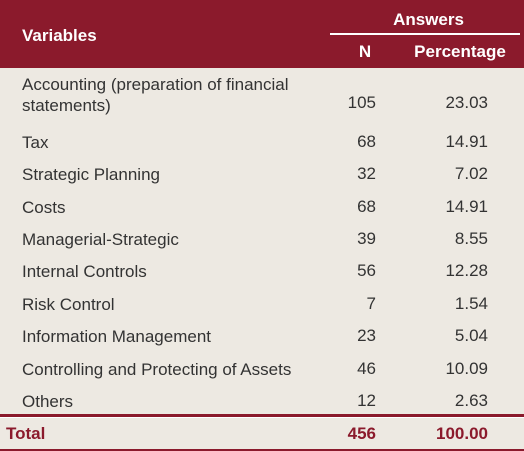 This screenshot has width=524, height=451. I want to click on row-label: Costs, so click(44, 207).